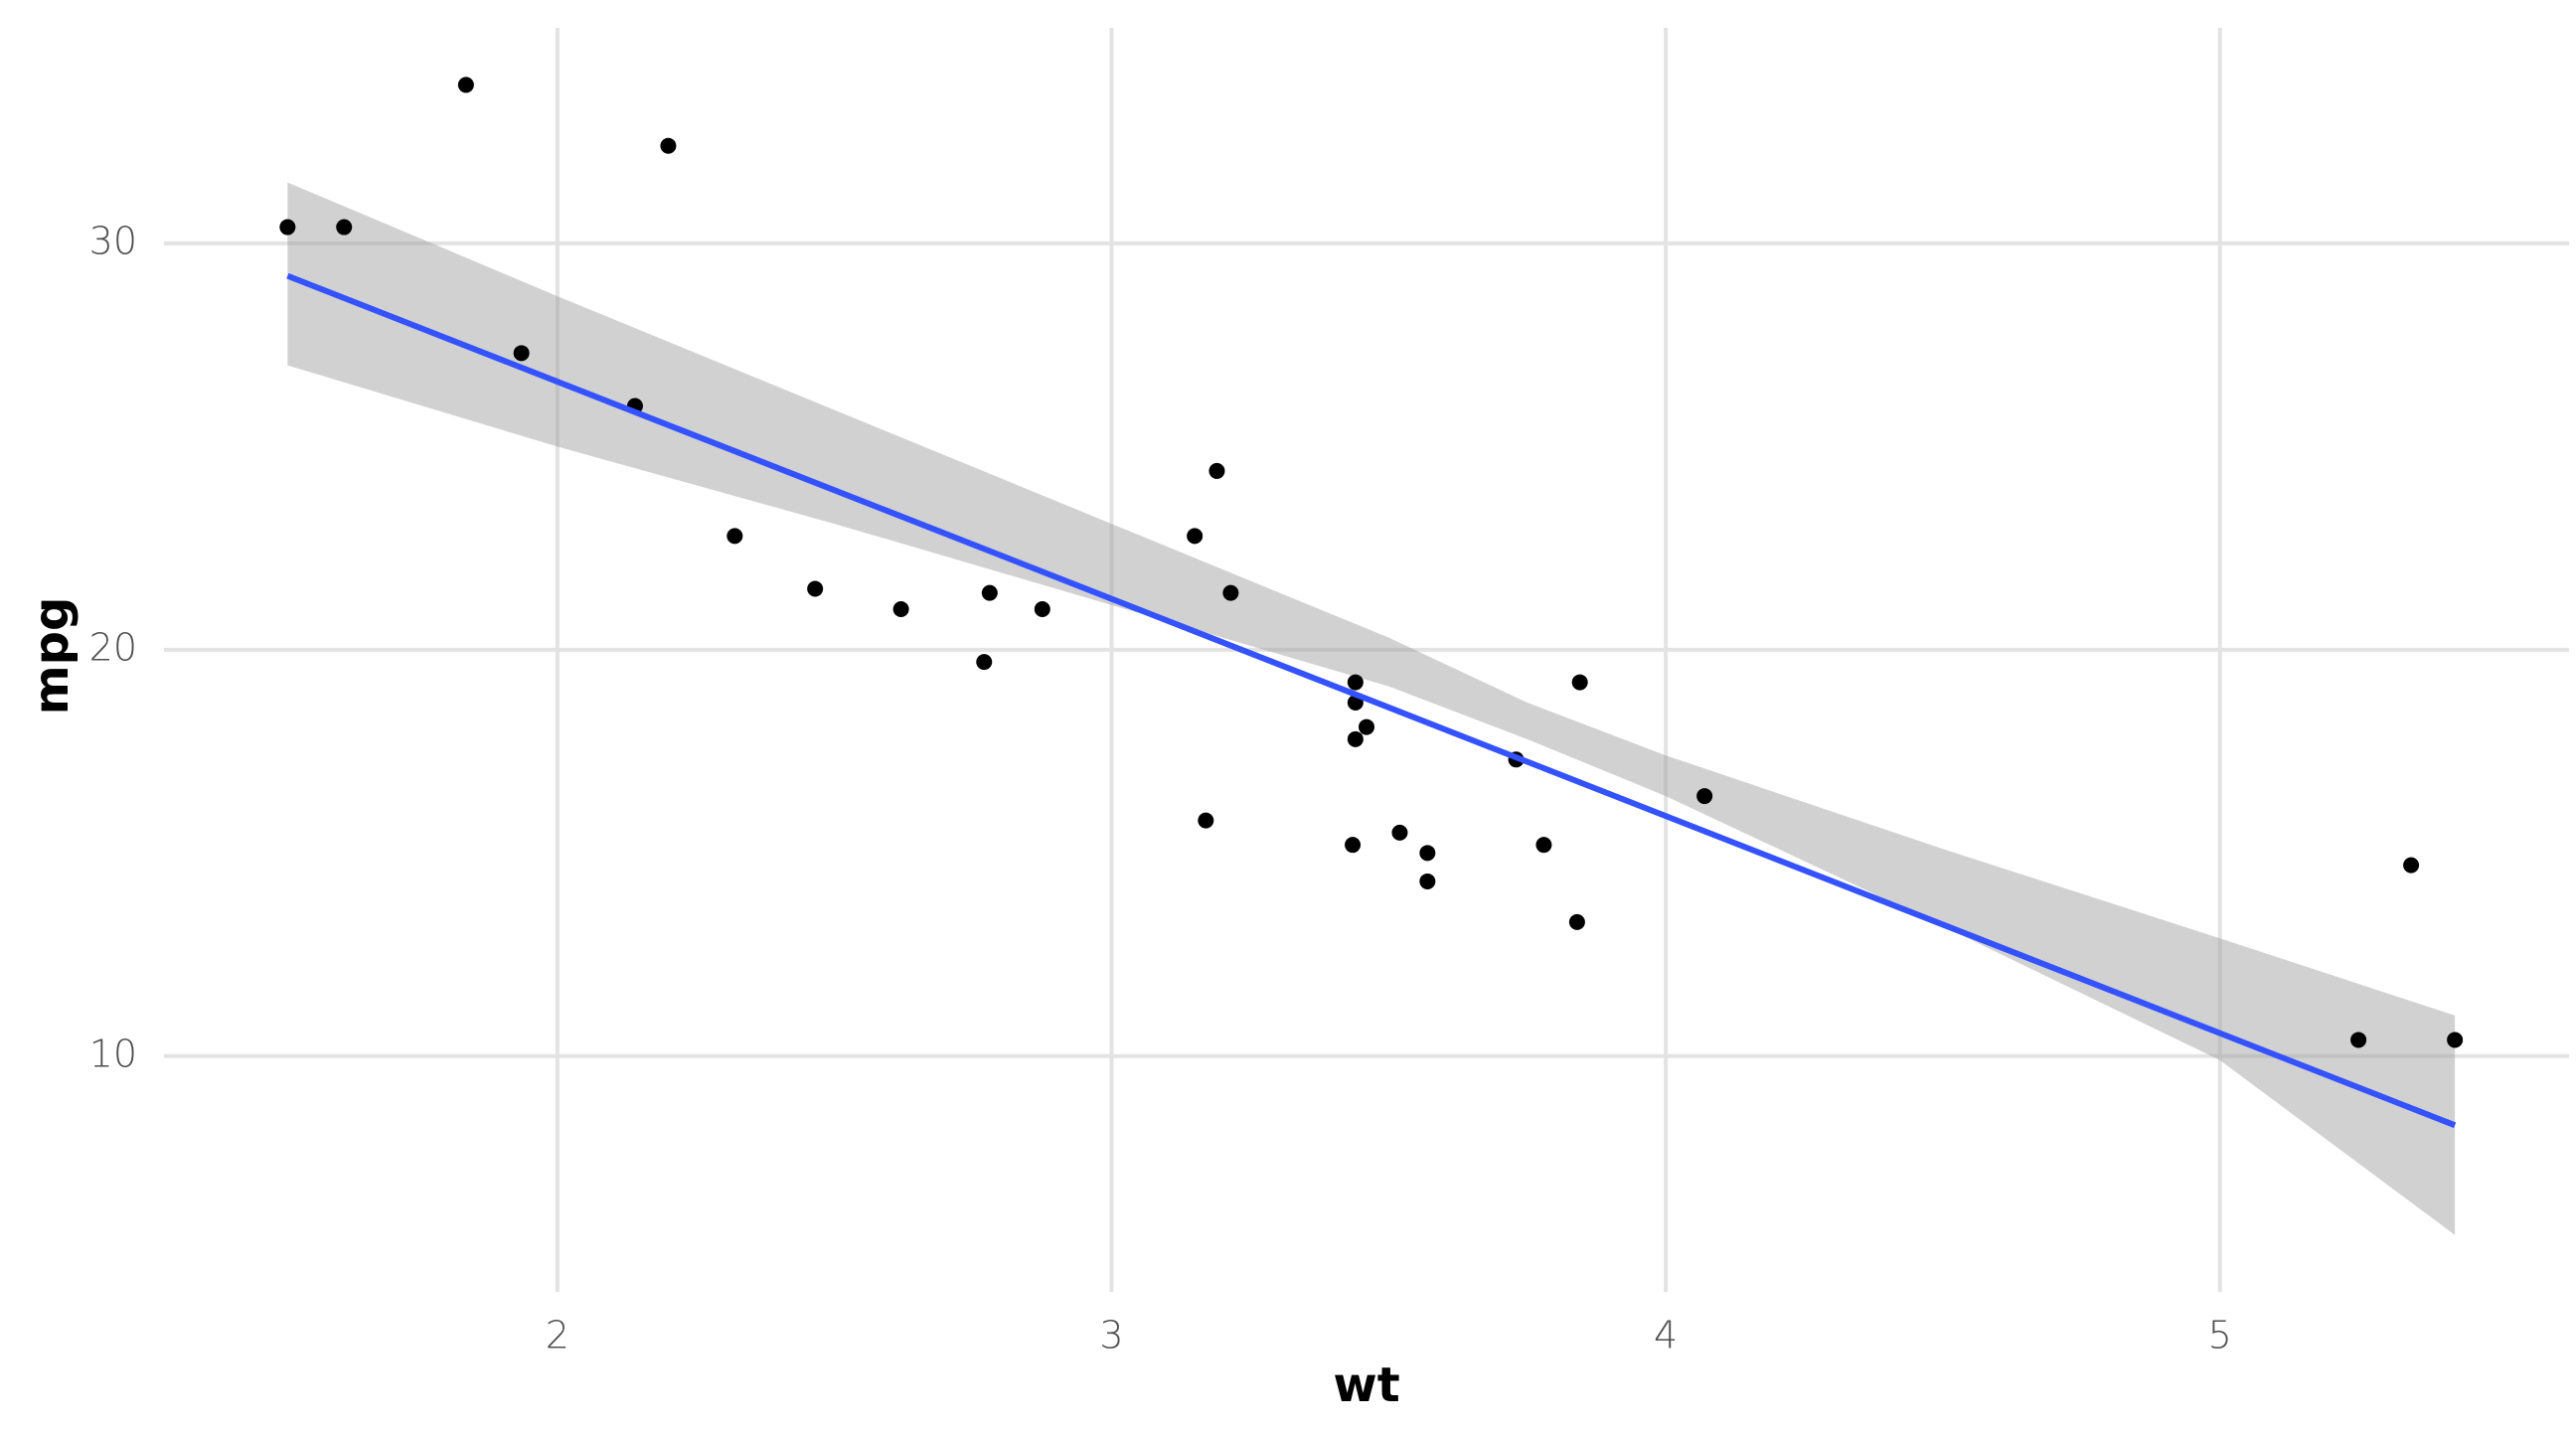 Image resolution: width=2576 pixels, height=1431 pixels. What do you see at coordinates (113, 1053) in the screenshot?
I see `y-tick-label-10: 10` at bounding box center [113, 1053].